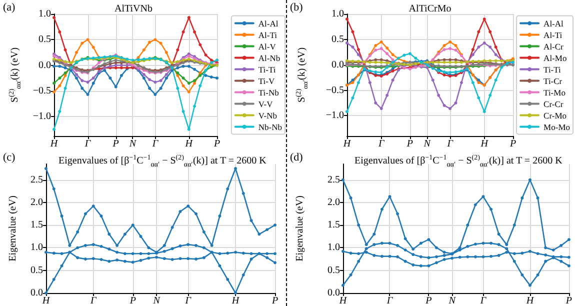 This screenshot has width=575, height=306. I want to click on legend-label: Nb-Nb, so click(270, 127).